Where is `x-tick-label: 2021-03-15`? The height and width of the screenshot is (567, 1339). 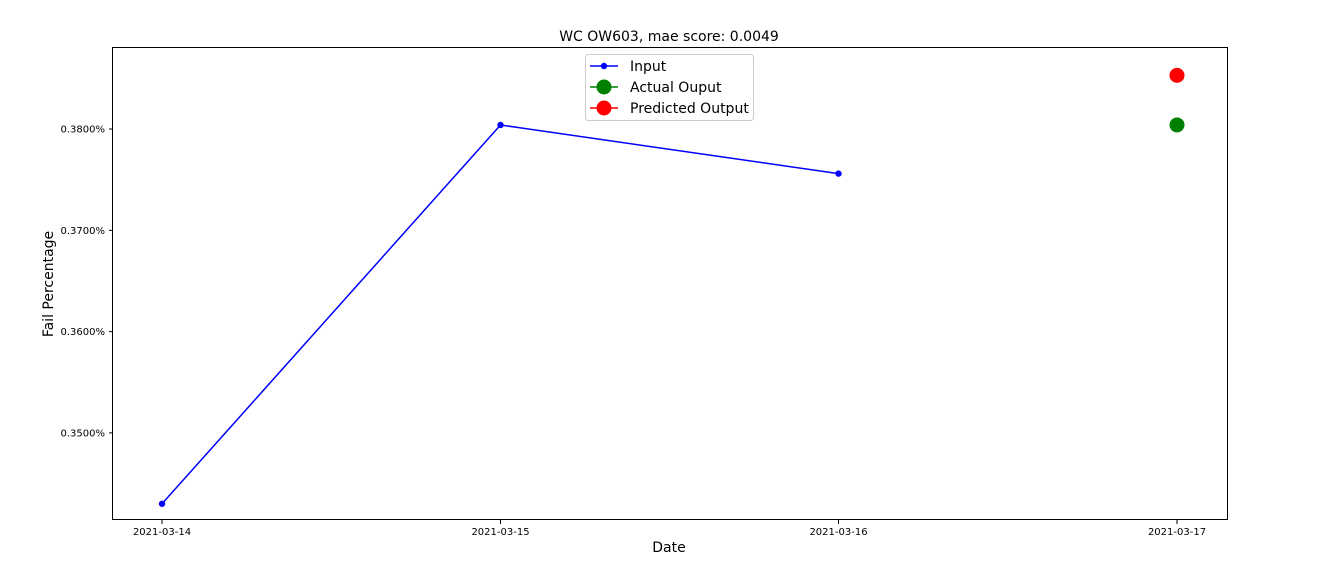 x-tick-label: 2021-03-15 is located at coordinates (500, 532).